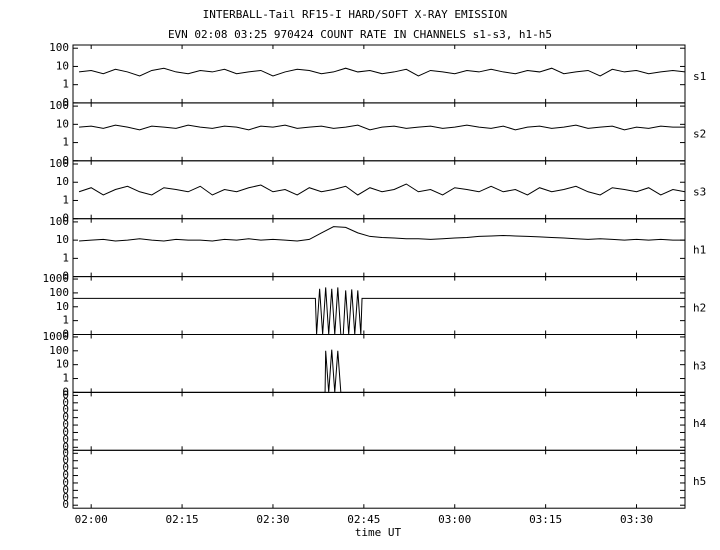 The width and height of the screenshot is (720, 550). Describe the element at coordinates (699, 134) in the screenshot. I see `panel-label: s2` at that location.